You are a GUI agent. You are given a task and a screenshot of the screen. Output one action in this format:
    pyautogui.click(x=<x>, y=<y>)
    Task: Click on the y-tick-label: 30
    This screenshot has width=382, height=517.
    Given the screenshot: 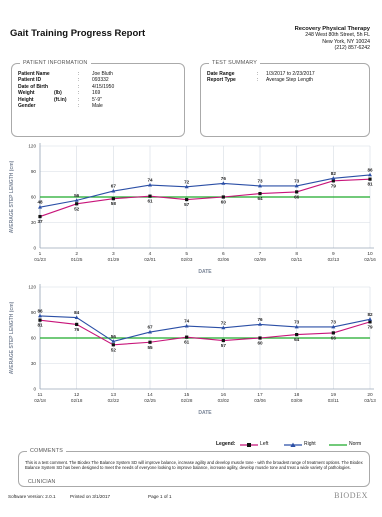 What is the action you would take?
    pyautogui.click(x=34, y=222)
    